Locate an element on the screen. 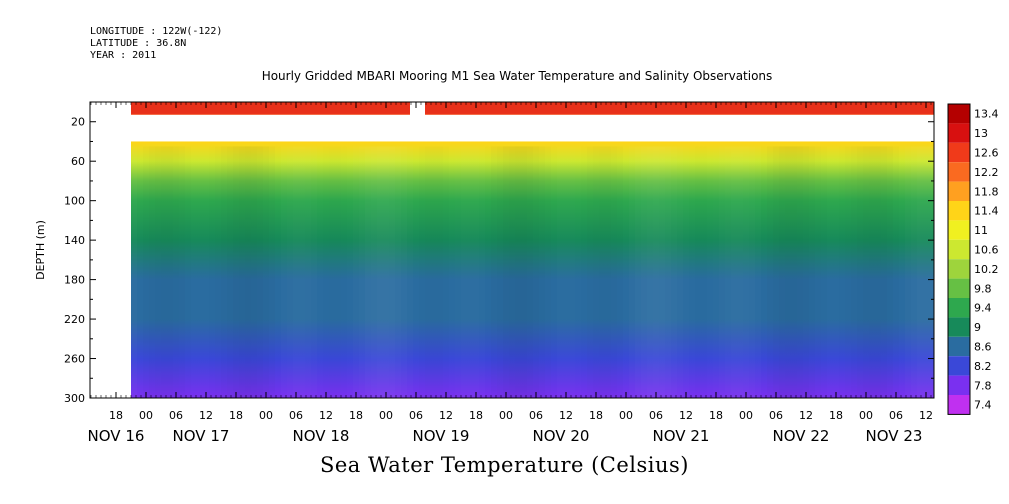 The height and width of the screenshot is (504, 1009). colorbar-label: 10.2 is located at coordinates (986, 269).